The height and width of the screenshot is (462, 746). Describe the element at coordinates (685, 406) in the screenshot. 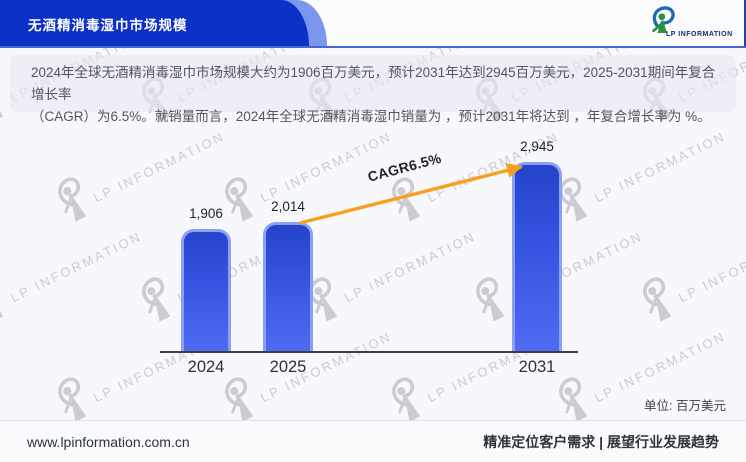

I see `unit-label: 单位: 百万美元` at that location.